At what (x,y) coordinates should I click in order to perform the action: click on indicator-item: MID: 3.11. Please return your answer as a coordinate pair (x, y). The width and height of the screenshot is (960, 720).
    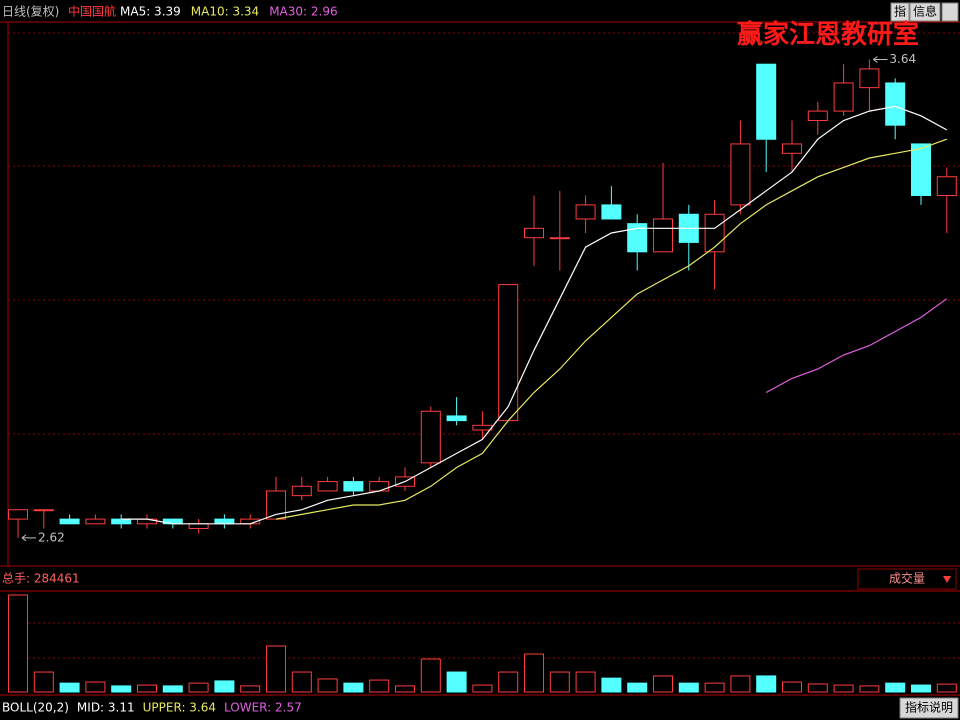
    Looking at the image, I should click on (106, 708).